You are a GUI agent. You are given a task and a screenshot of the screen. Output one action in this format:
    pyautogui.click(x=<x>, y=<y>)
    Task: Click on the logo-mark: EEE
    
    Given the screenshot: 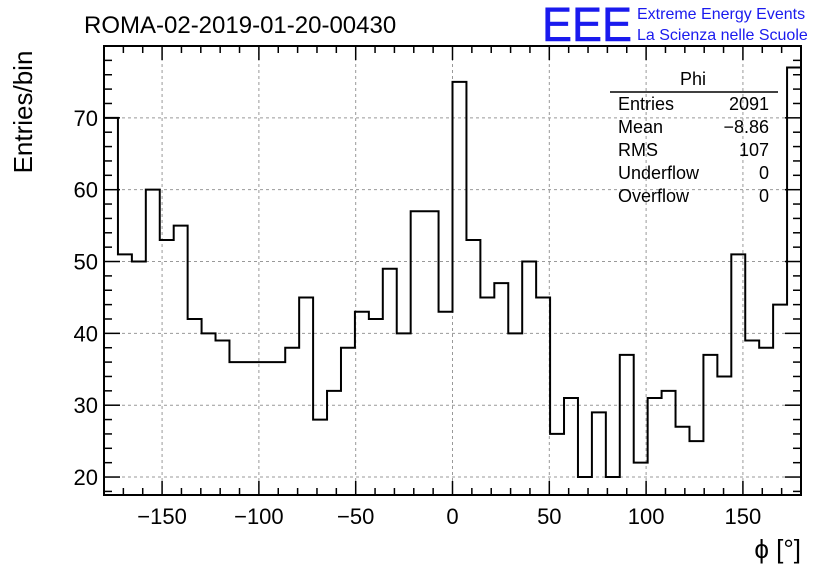 What is the action you would take?
    pyautogui.click(x=587, y=26)
    